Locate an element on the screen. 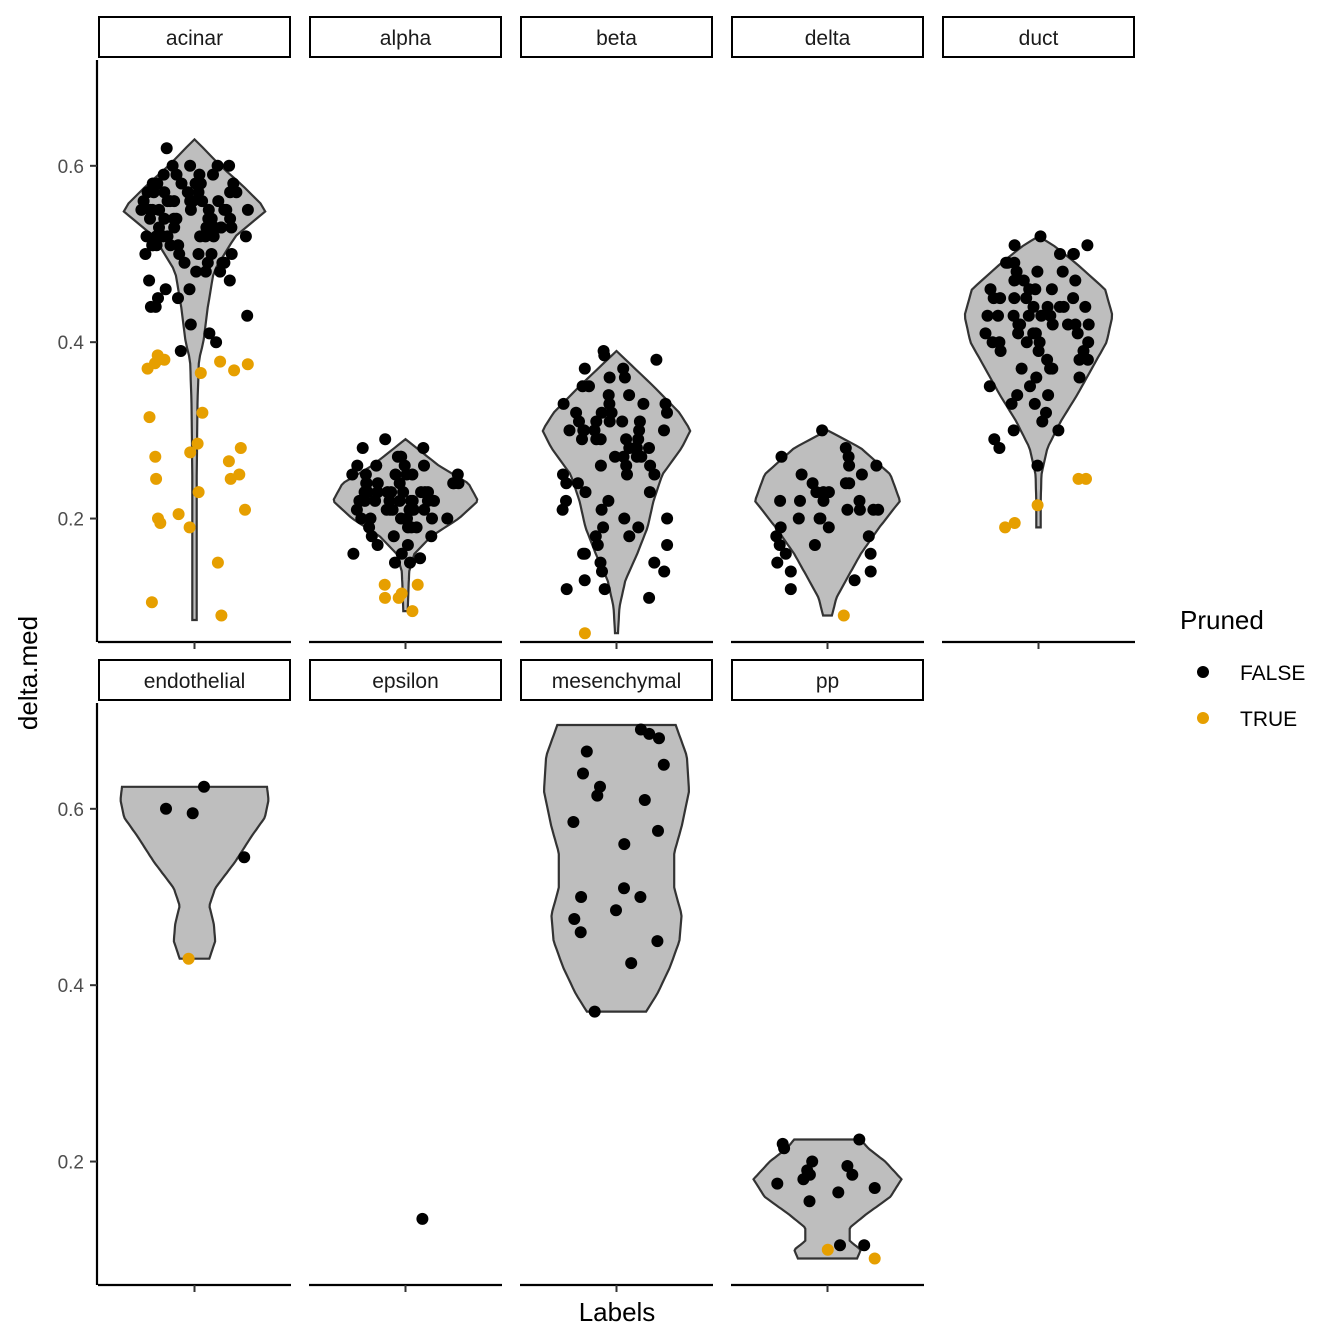 This screenshot has height=1344, width=1344. violin-endothelial is located at coordinates (194, 872).